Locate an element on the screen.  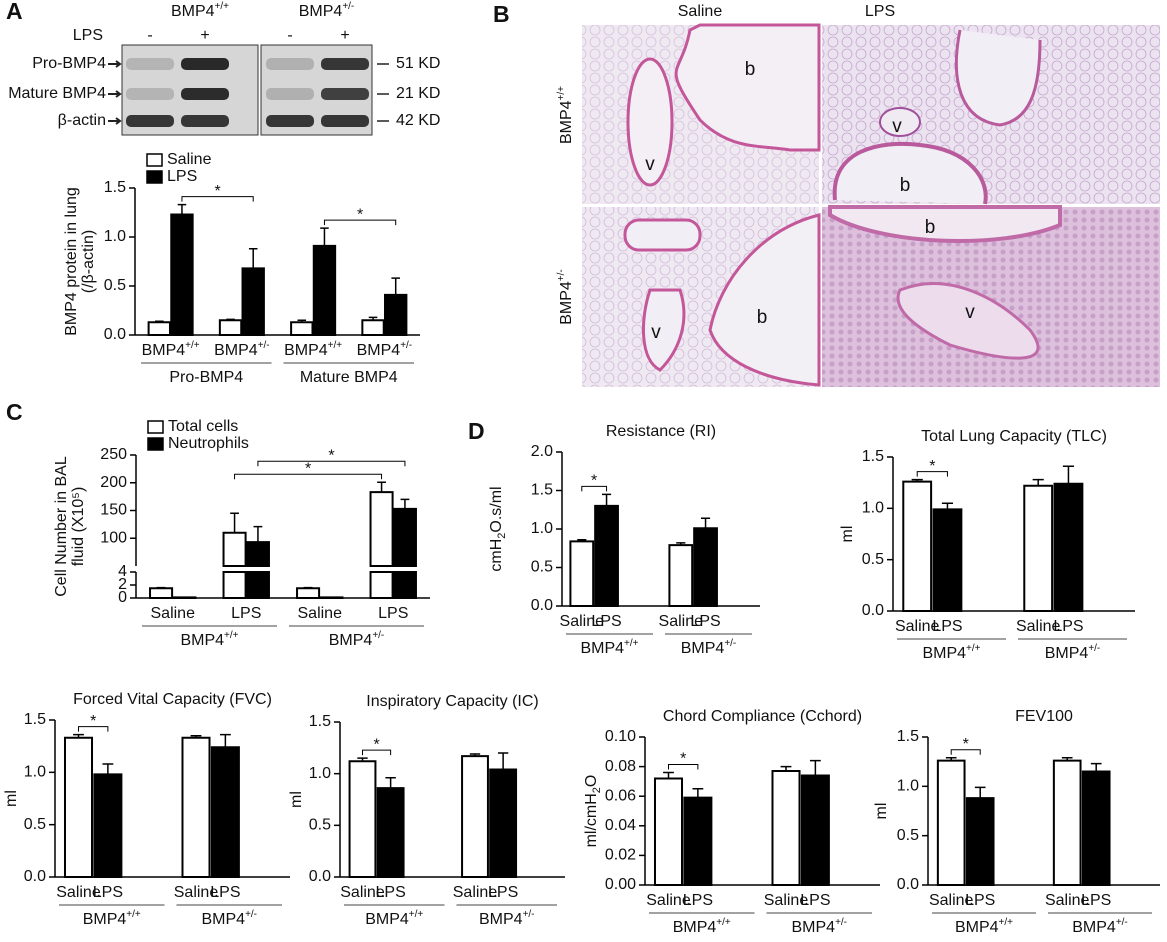
legend-label: LPS is located at coordinates (182, 176).